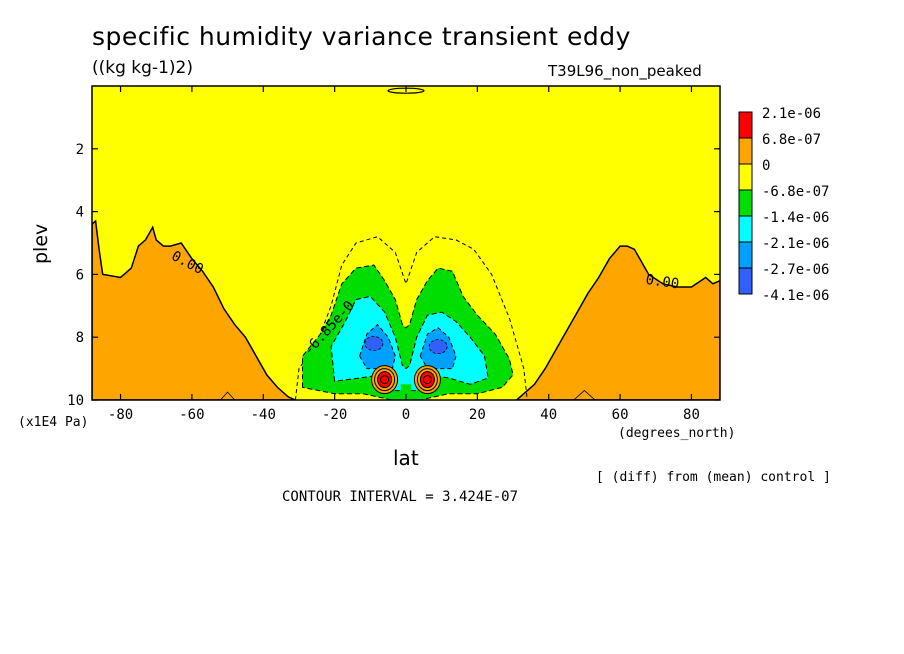 The width and height of the screenshot is (904, 654). Describe the element at coordinates (438, 347) in the screenshot. I see `darkblue-core-north` at that location.